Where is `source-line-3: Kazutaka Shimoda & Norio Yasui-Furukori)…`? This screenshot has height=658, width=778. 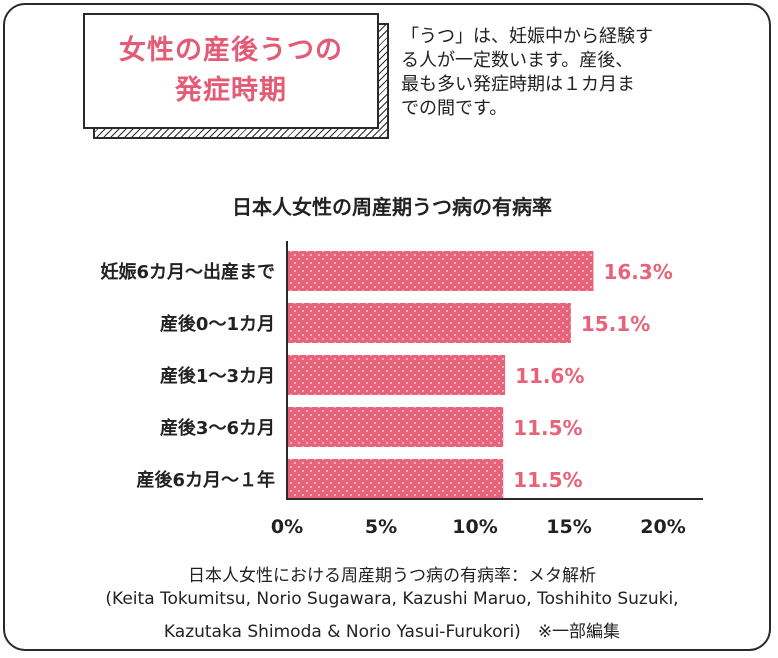 source-line-3: Kazutaka Shimoda & Norio Yasui-Furukori)… is located at coordinates (392, 632).